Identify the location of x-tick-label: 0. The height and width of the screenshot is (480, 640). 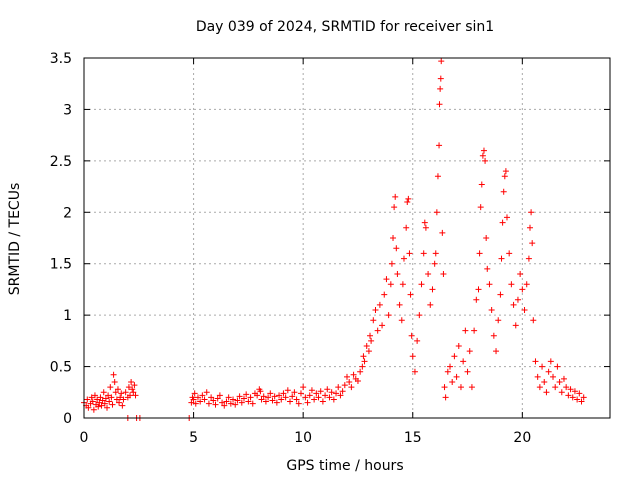
(84, 438).